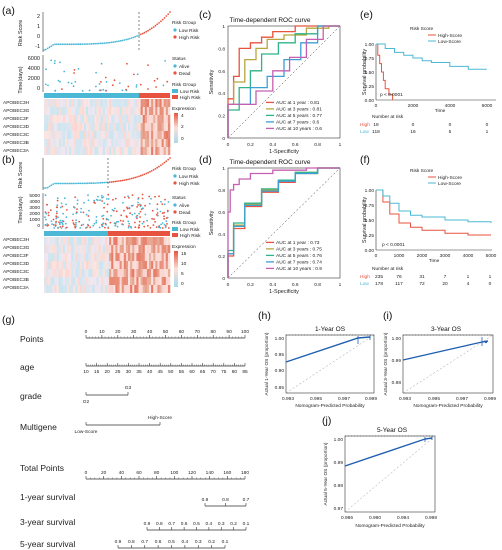  Describe the element at coordinates (179, 198) in the screenshot. I see `b-legend-title: Status` at that location.